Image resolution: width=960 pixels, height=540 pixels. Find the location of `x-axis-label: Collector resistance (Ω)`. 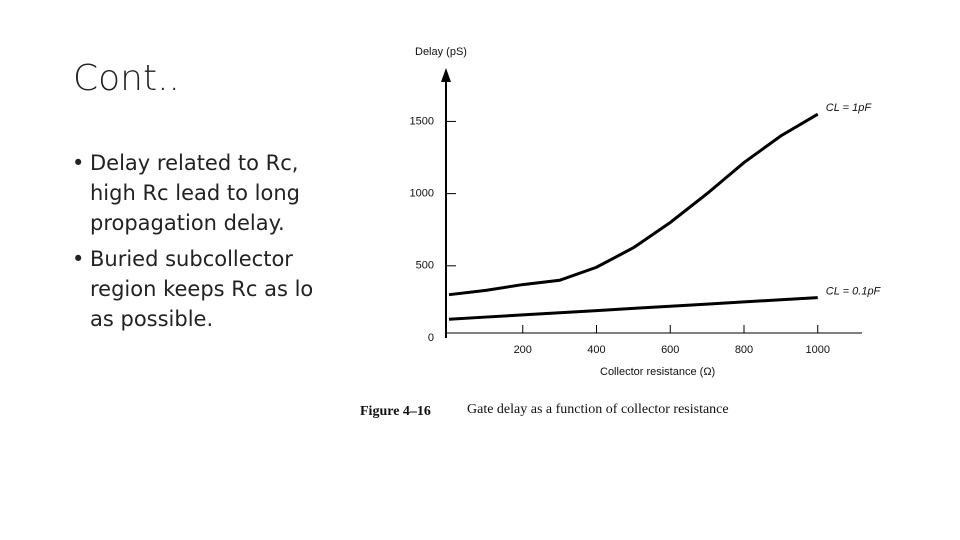

x-axis-label: Collector resistance (Ω) is located at coordinates (657, 372).